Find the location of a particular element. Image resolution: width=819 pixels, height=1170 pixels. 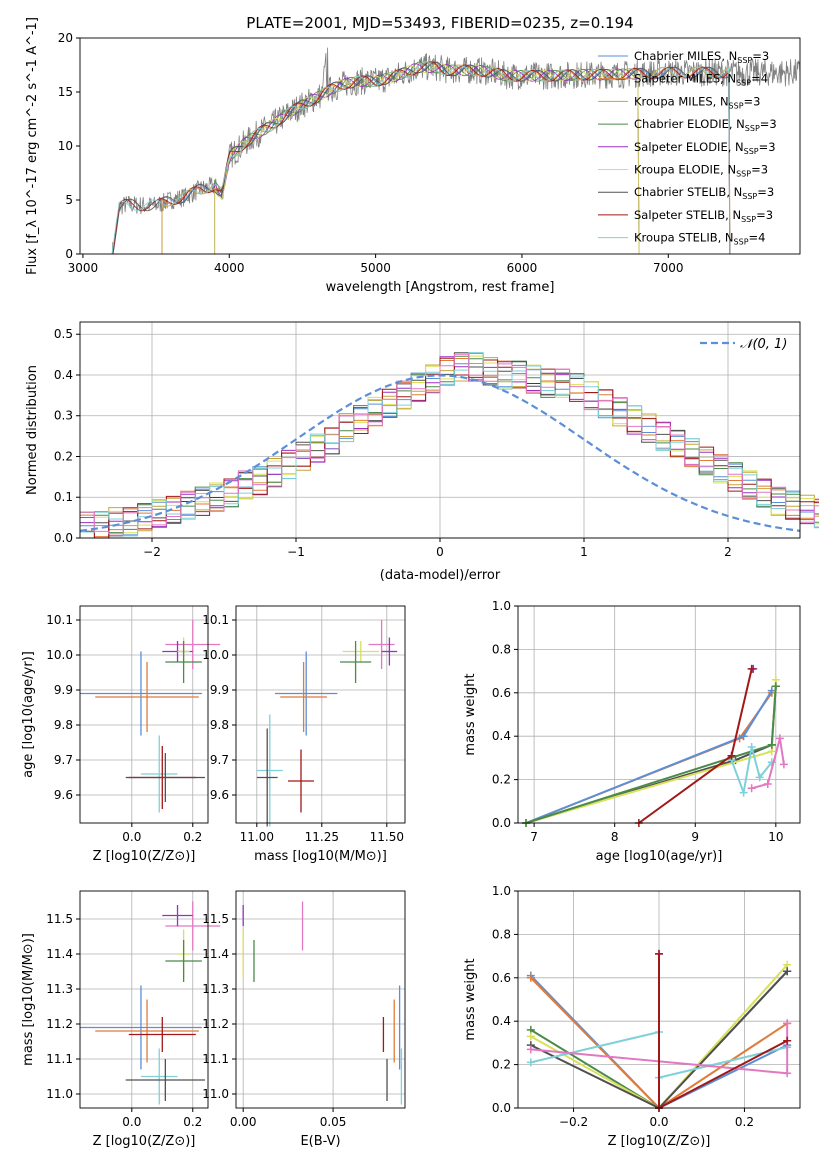

extinction-mass-panel: 0.00 0.05 11.0 11.1 11.2 11.3 11.4 11.5 E(B-V) is located at coordinates (304, 1019).